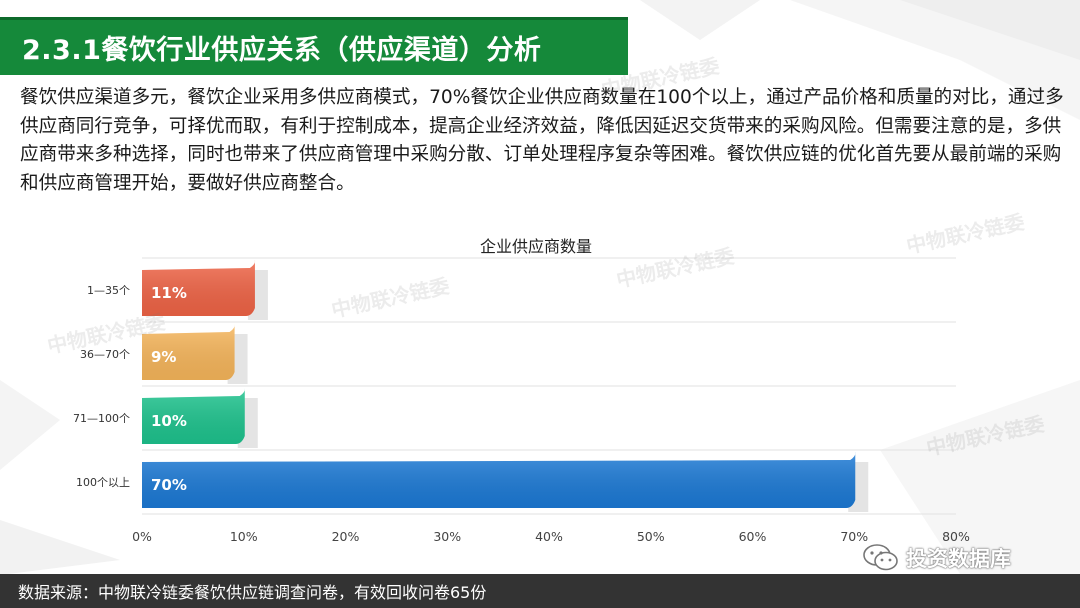  Describe the element at coordinates (244, 536) in the screenshot. I see `x-tick-label: 10%` at that location.